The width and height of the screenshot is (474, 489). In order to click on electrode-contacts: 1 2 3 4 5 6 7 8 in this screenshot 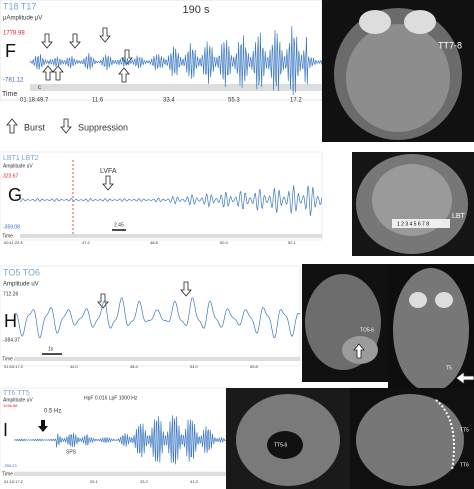, I will do `click(413, 224)`.